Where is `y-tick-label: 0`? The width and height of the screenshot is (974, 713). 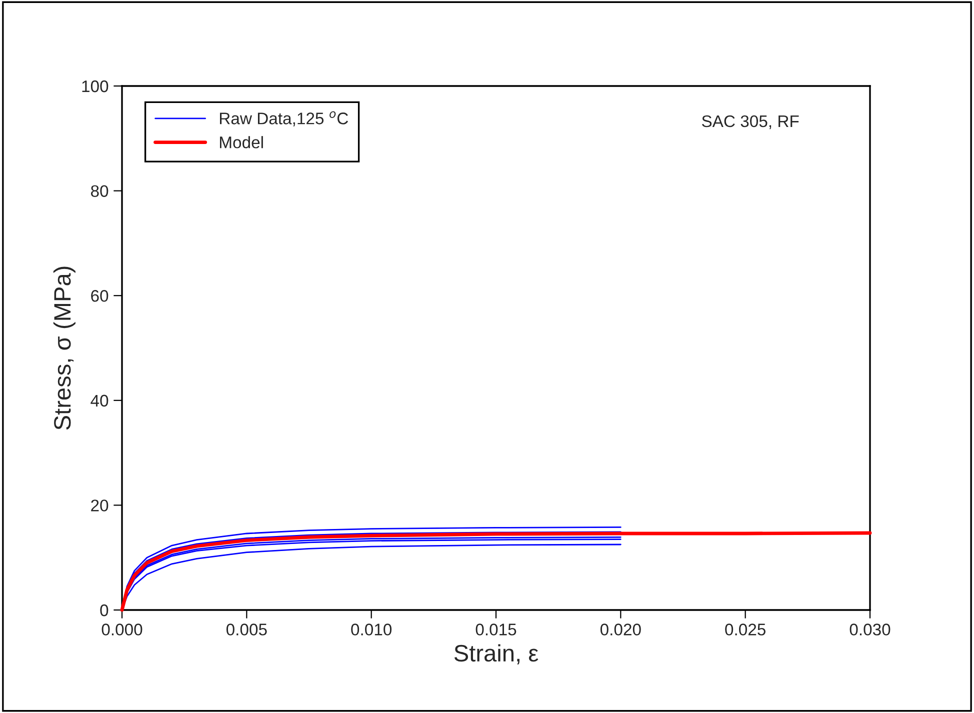
y-tick-label: 0 is located at coordinates (104, 610).